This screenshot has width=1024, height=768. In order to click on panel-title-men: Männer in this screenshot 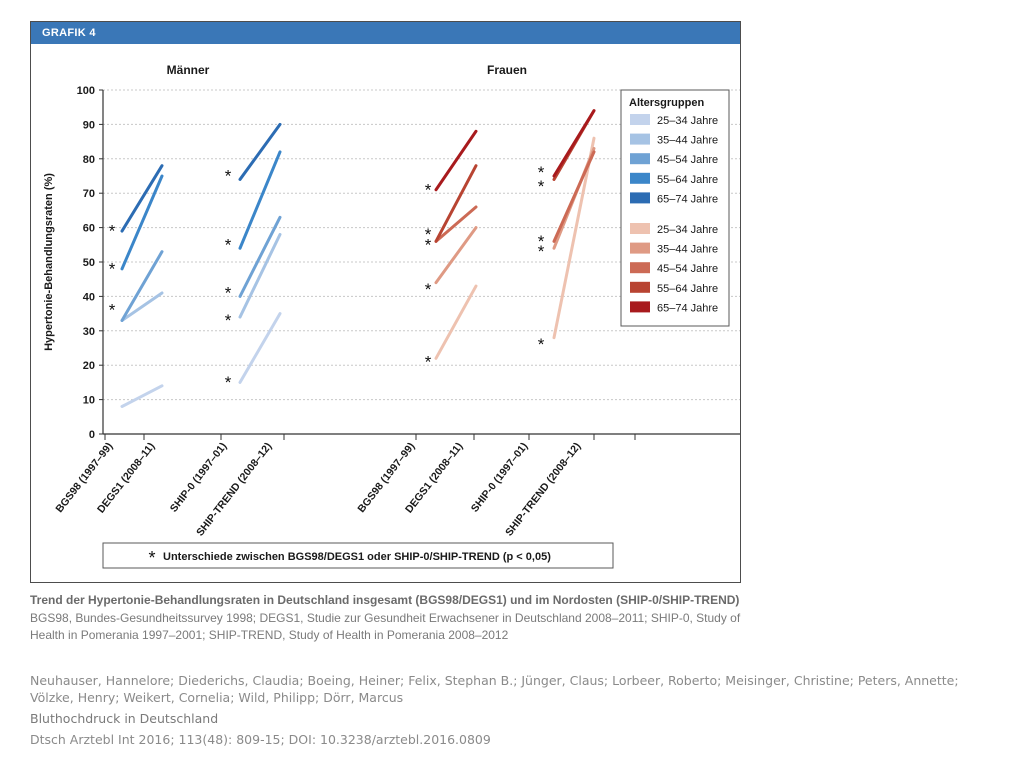, I will do `click(188, 70)`.